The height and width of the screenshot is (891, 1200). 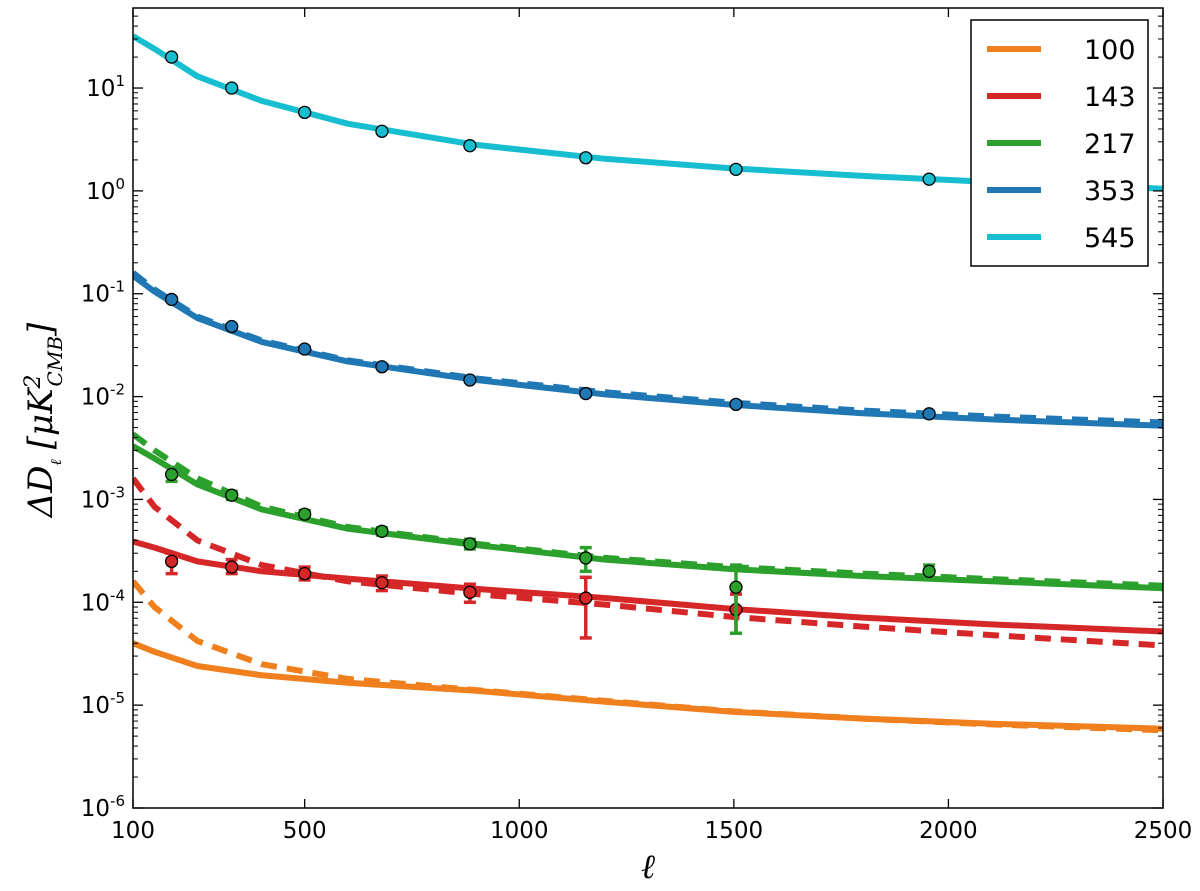 What do you see at coordinates (105, 190) in the screenshot?
I see `y-tick-label: 10⁰` at bounding box center [105, 190].